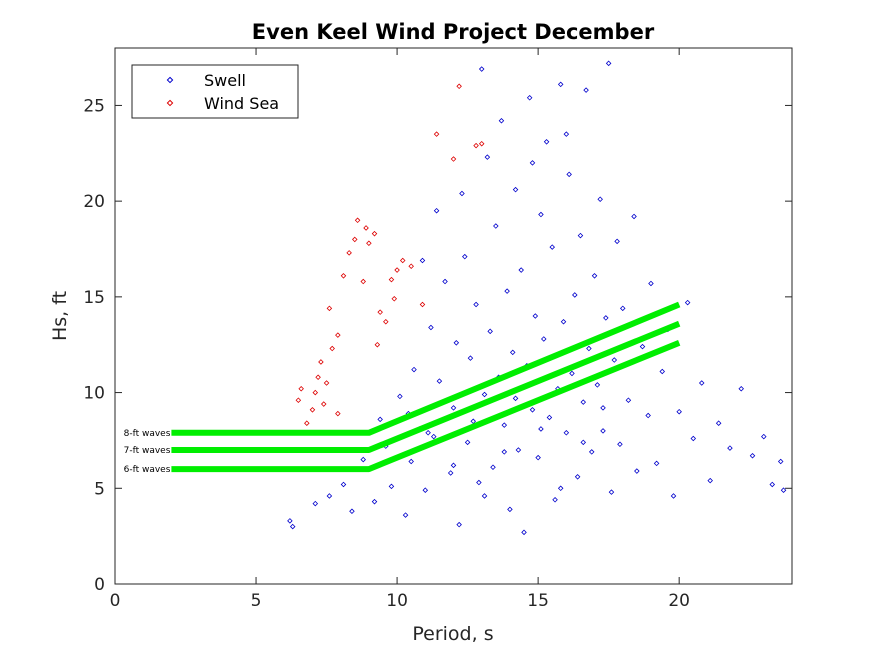 This screenshot has height=656, width=875. Describe the element at coordinates (147, 470) in the screenshot. I see `reference-line-label: 6-ft waves` at that location.